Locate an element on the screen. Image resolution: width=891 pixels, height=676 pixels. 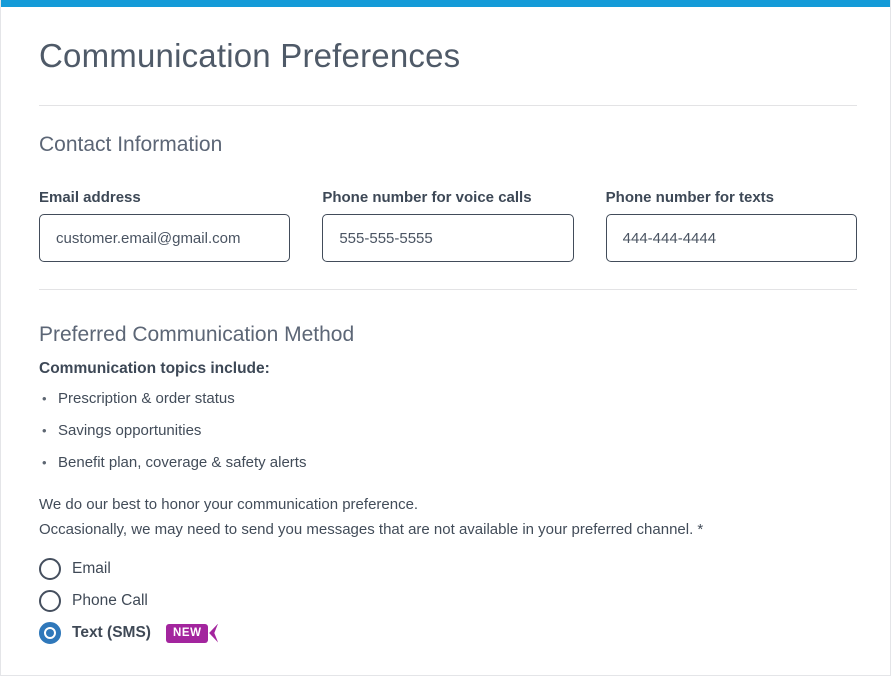
new-badge: NEW is located at coordinates (192, 633).